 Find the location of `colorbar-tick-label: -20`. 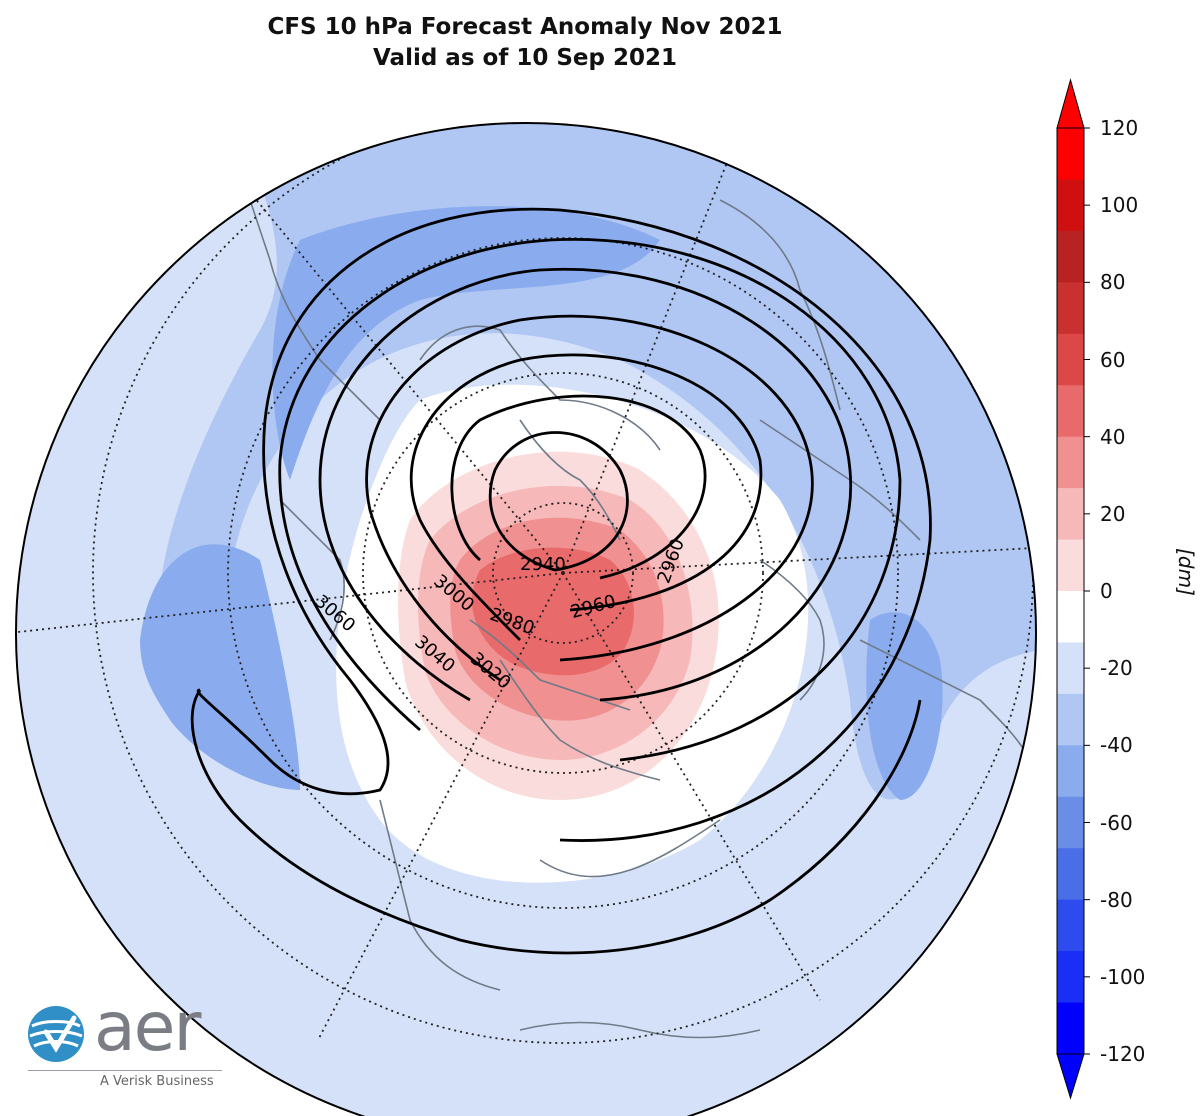

colorbar-tick-label: -20 is located at coordinates (1116, 668).